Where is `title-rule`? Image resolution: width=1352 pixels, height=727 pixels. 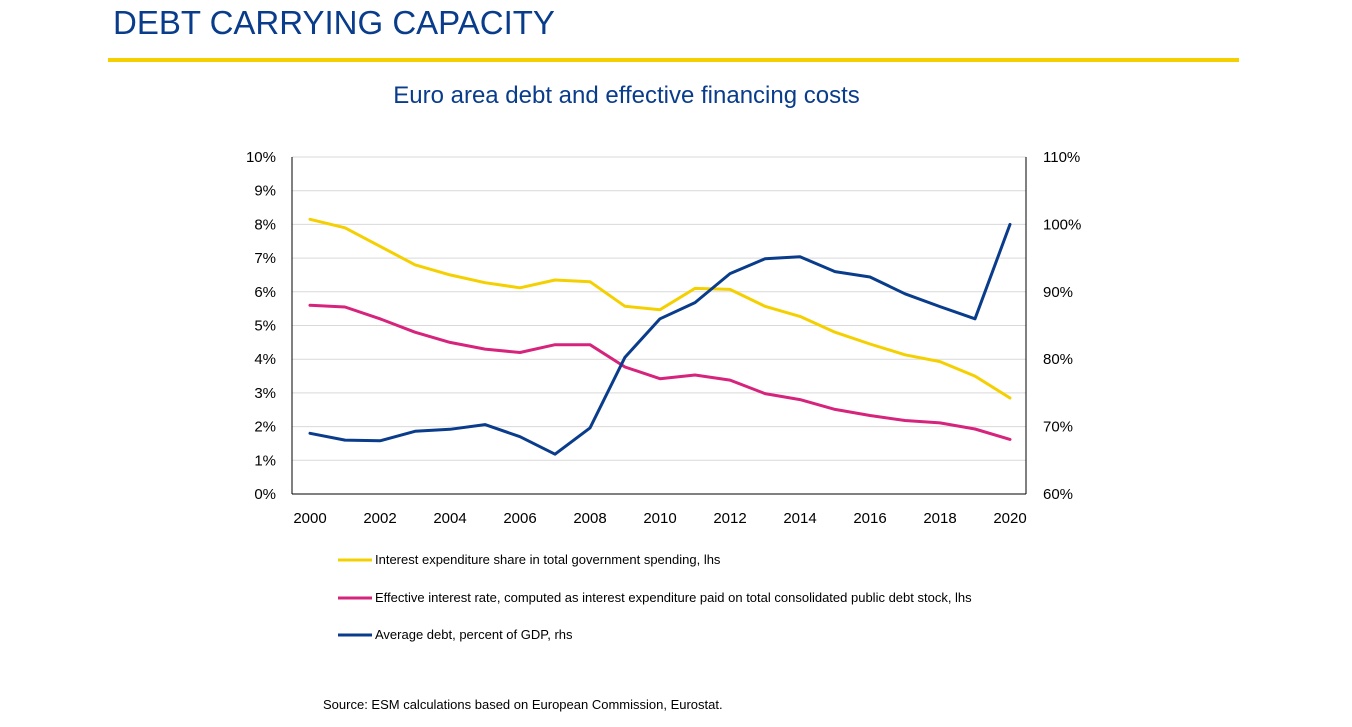 title-rule is located at coordinates (673, 60).